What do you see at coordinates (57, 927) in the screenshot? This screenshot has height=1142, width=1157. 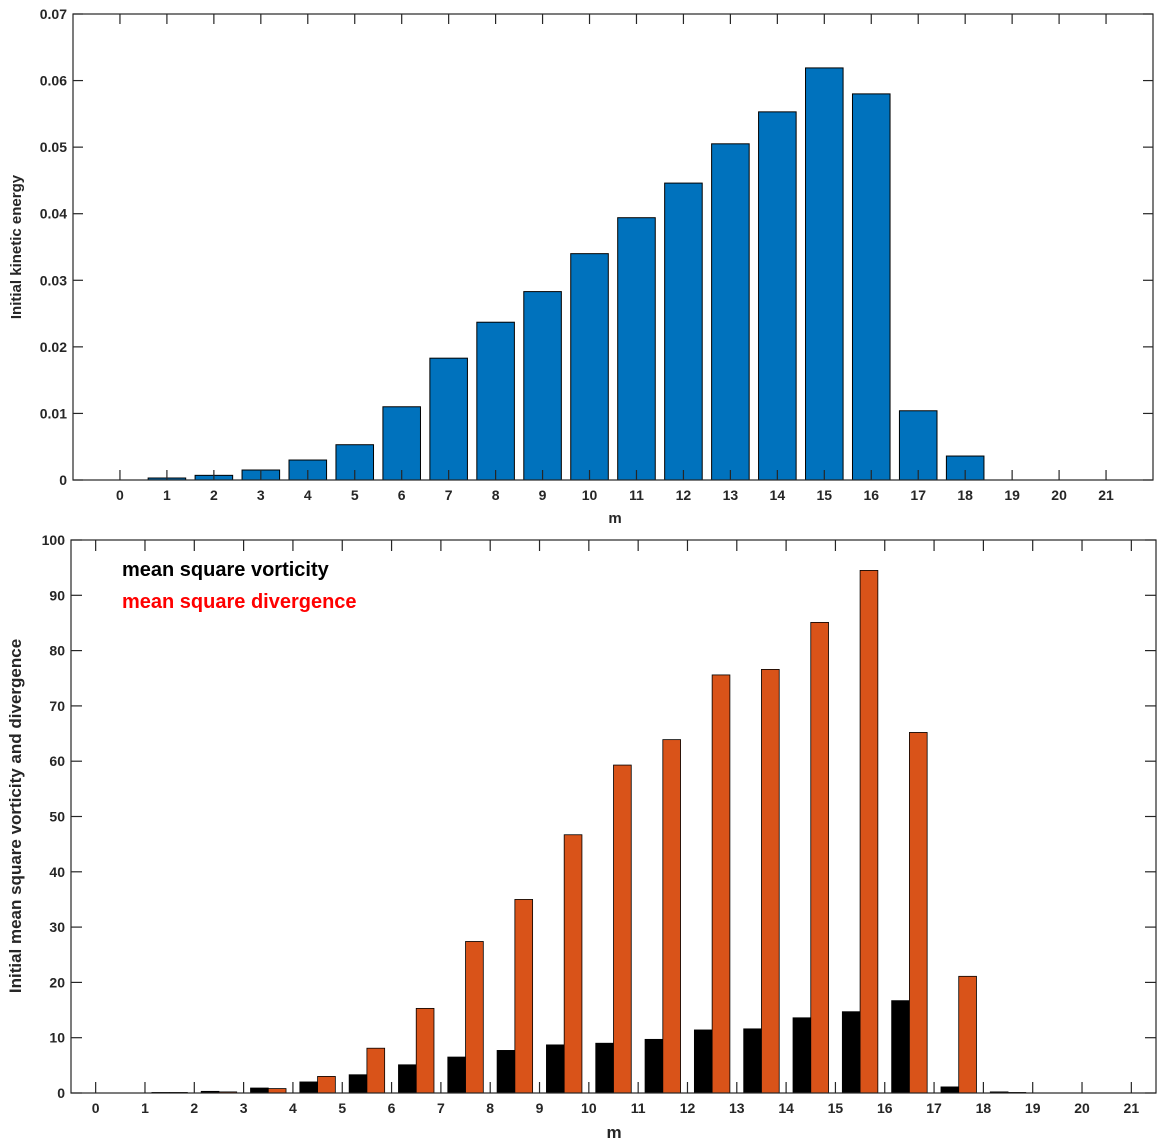 I see `y-tick-label: 30` at bounding box center [57, 927].